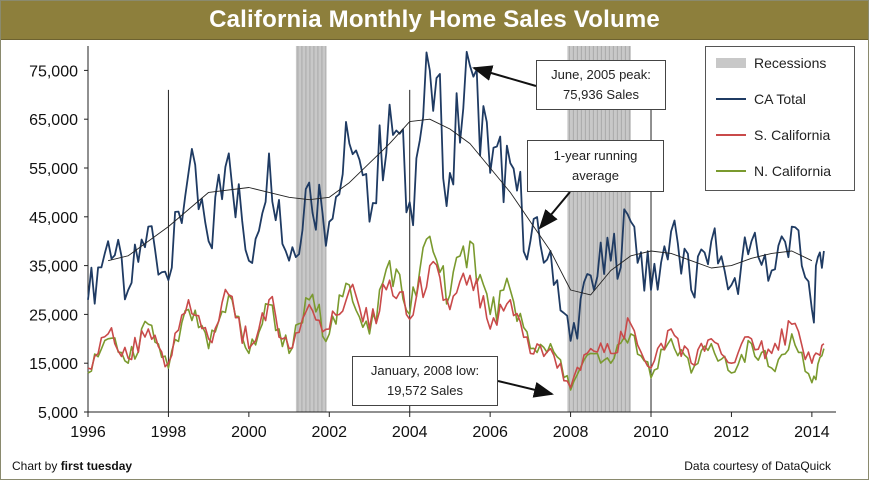  What do you see at coordinates (757, 466) in the screenshot?
I see `data-source: Data courtesy of DataQuick` at bounding box center [757, 466].